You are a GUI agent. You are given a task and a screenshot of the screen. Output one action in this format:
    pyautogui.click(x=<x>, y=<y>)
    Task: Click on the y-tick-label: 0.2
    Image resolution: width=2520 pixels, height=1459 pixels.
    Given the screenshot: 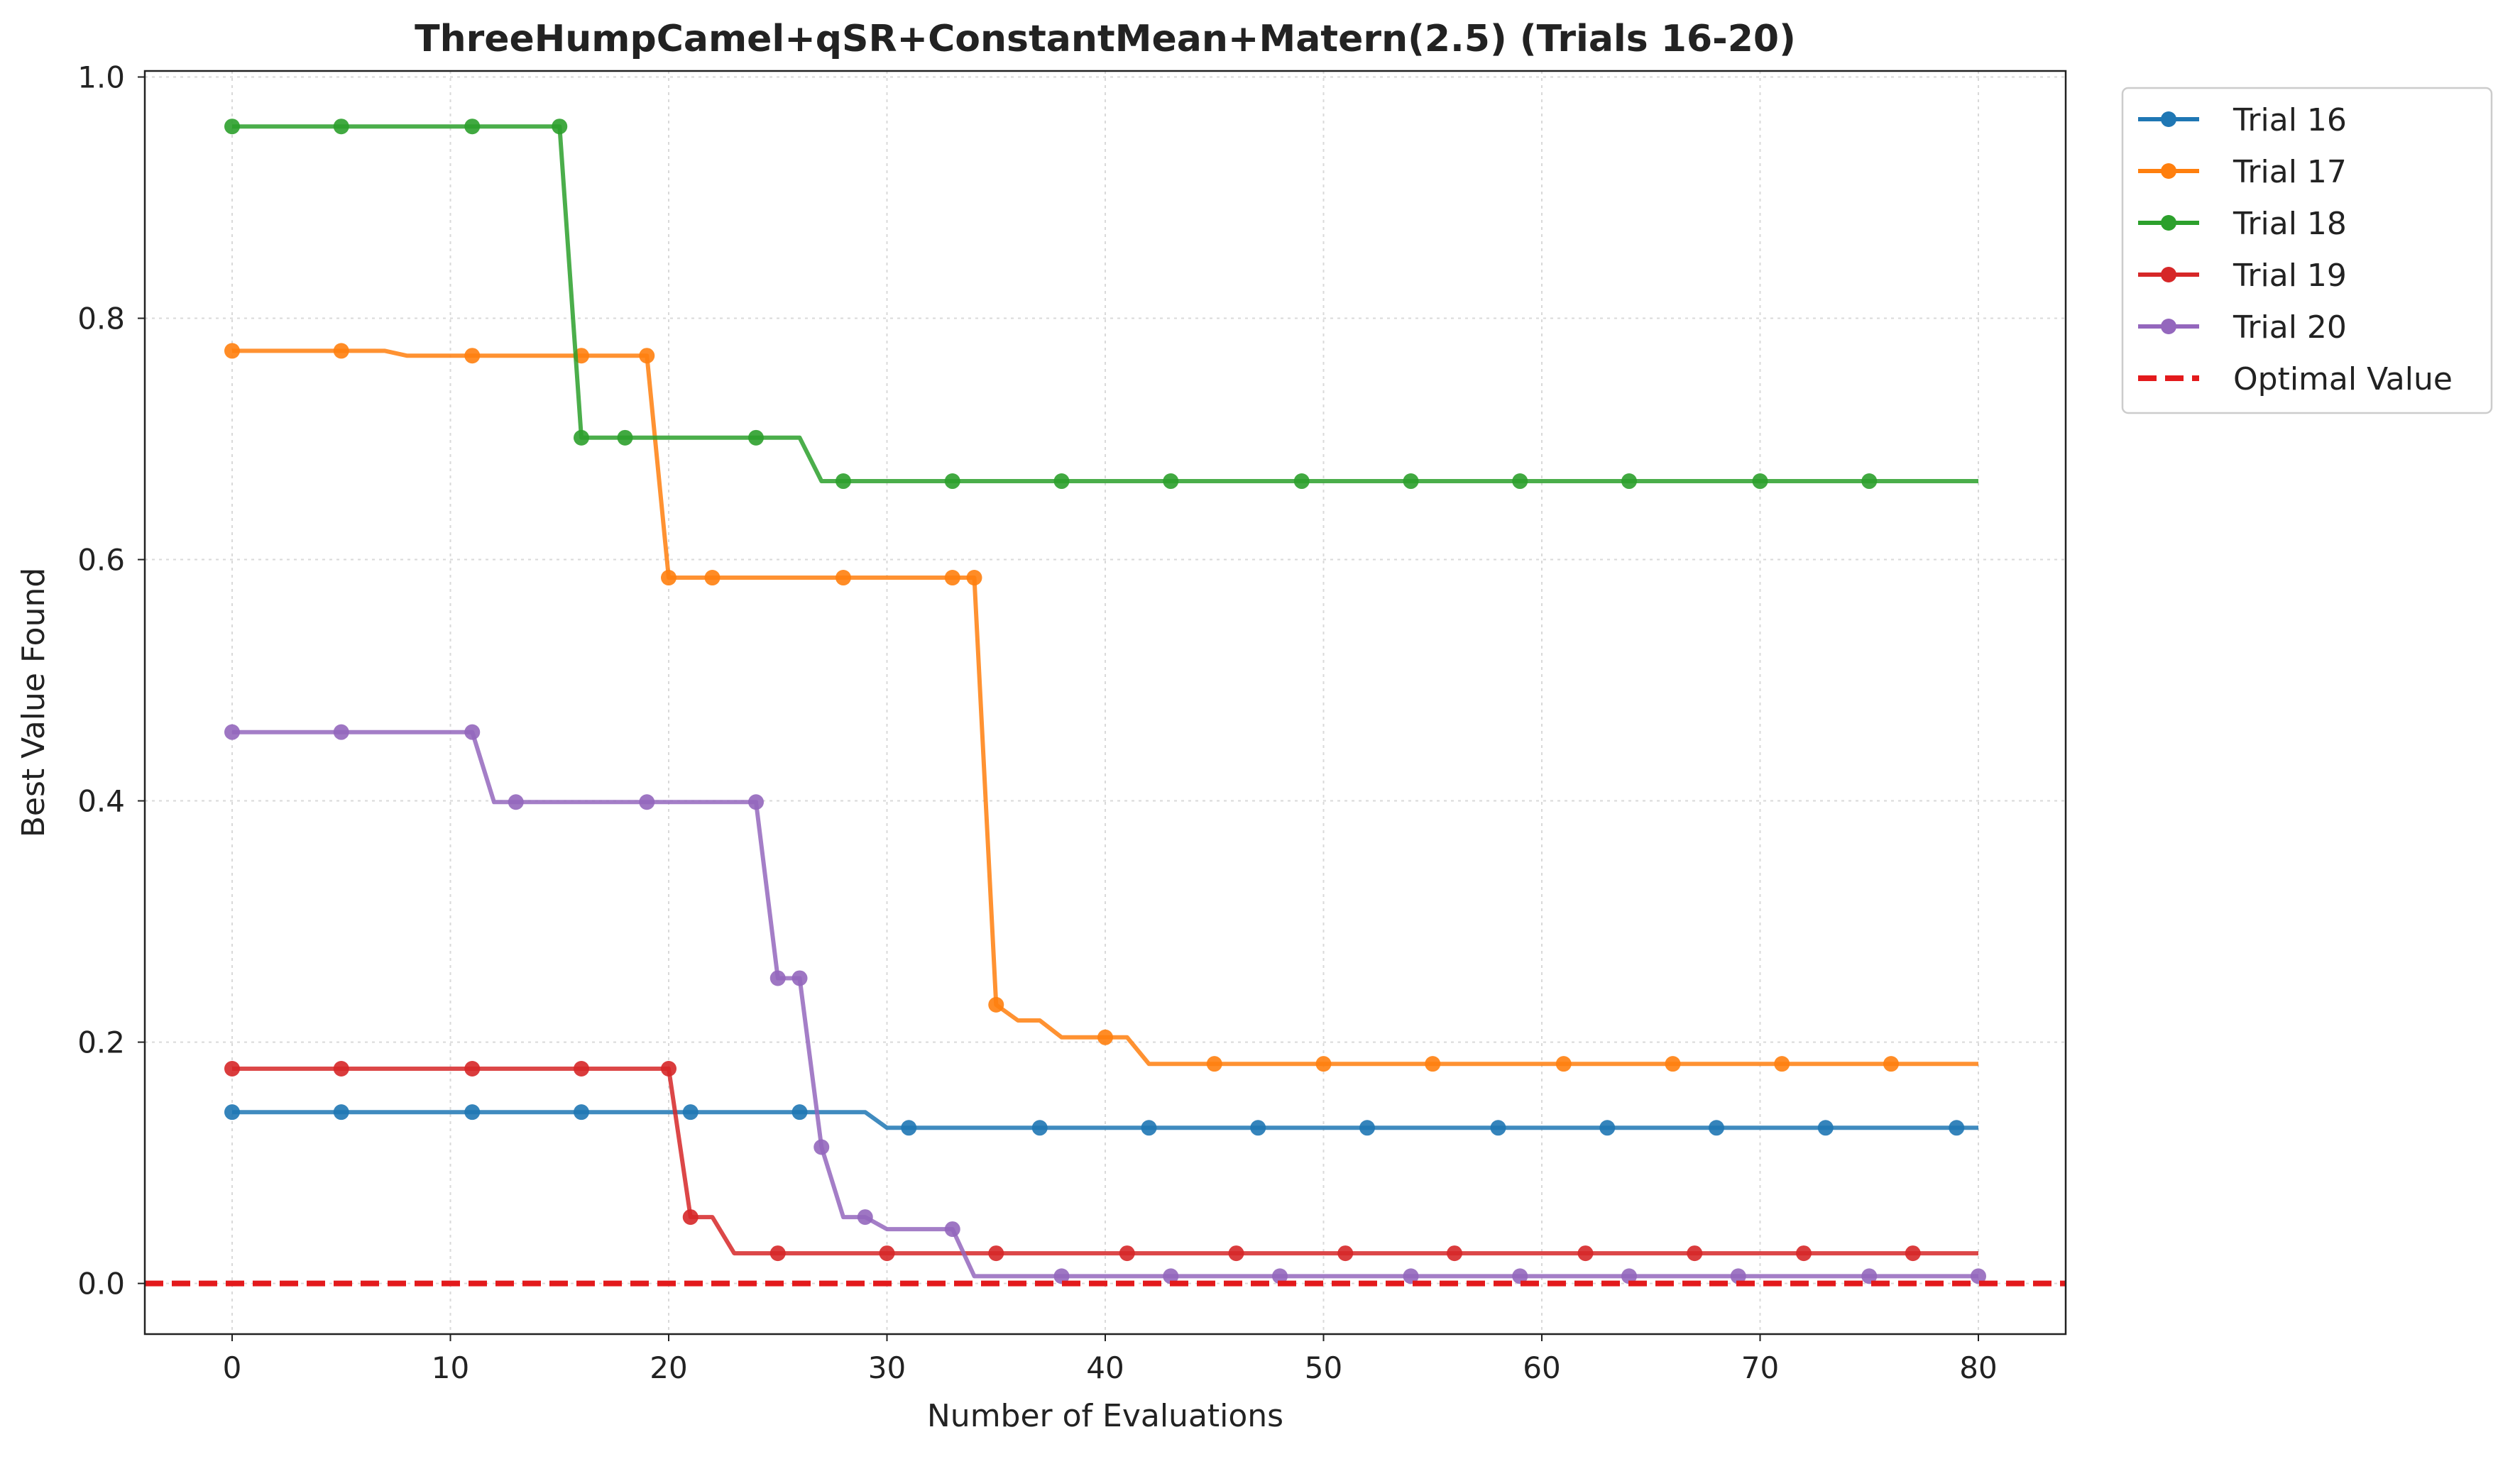 What is the action you would take?
    pyautogui.click(x=101, y=1042)
    